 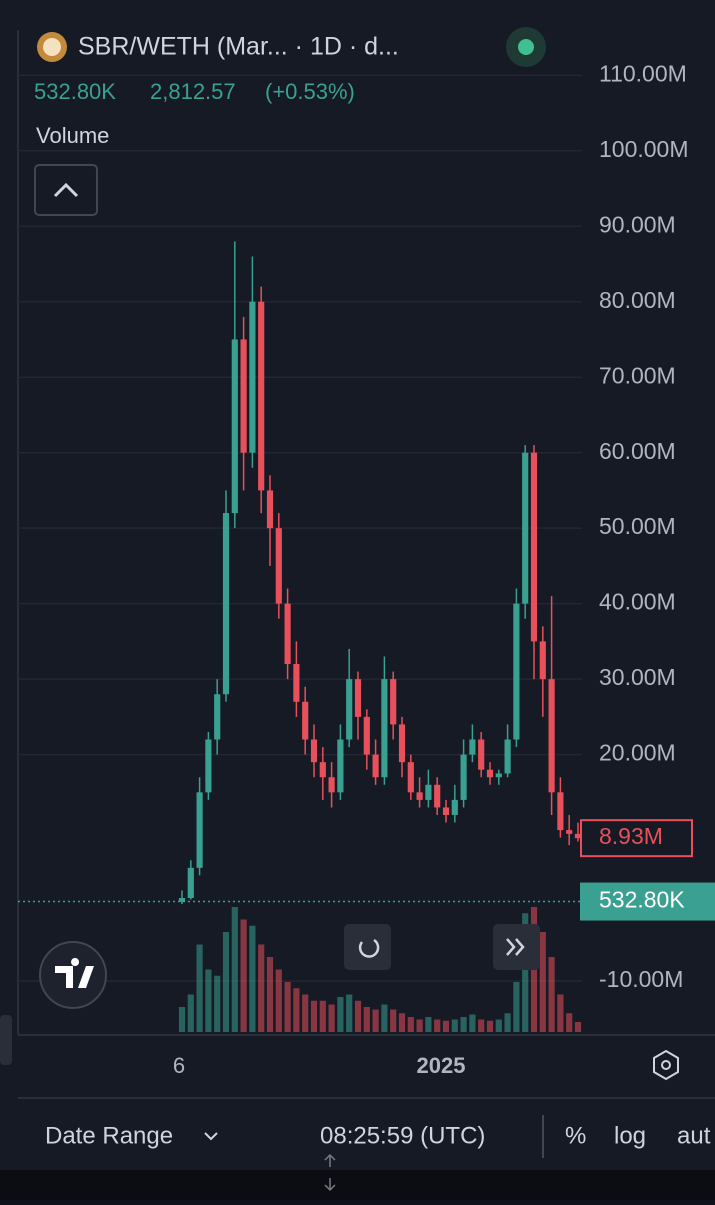 What do you see at coordinates (6, 1040) in the screenshot?
I see `side-handle` at bounding box center [6, 1040].